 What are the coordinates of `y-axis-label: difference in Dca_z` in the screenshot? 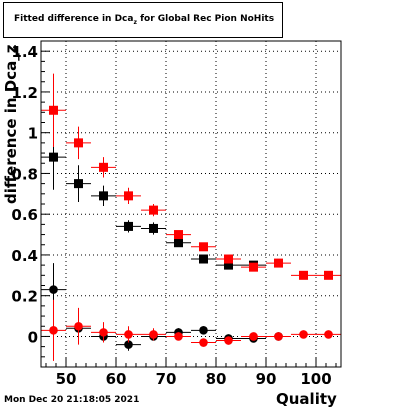 It's located at (11, 124).